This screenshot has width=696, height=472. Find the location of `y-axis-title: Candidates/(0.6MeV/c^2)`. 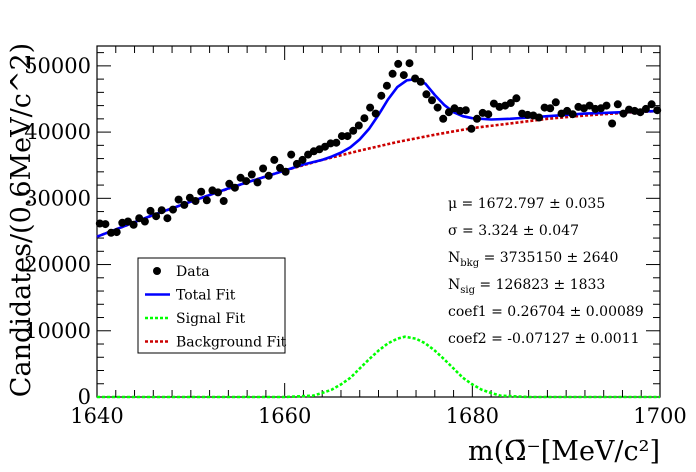

y-axis-title: Candidates/(0.6MeV/c^2) is located at coordinates (21, 220).